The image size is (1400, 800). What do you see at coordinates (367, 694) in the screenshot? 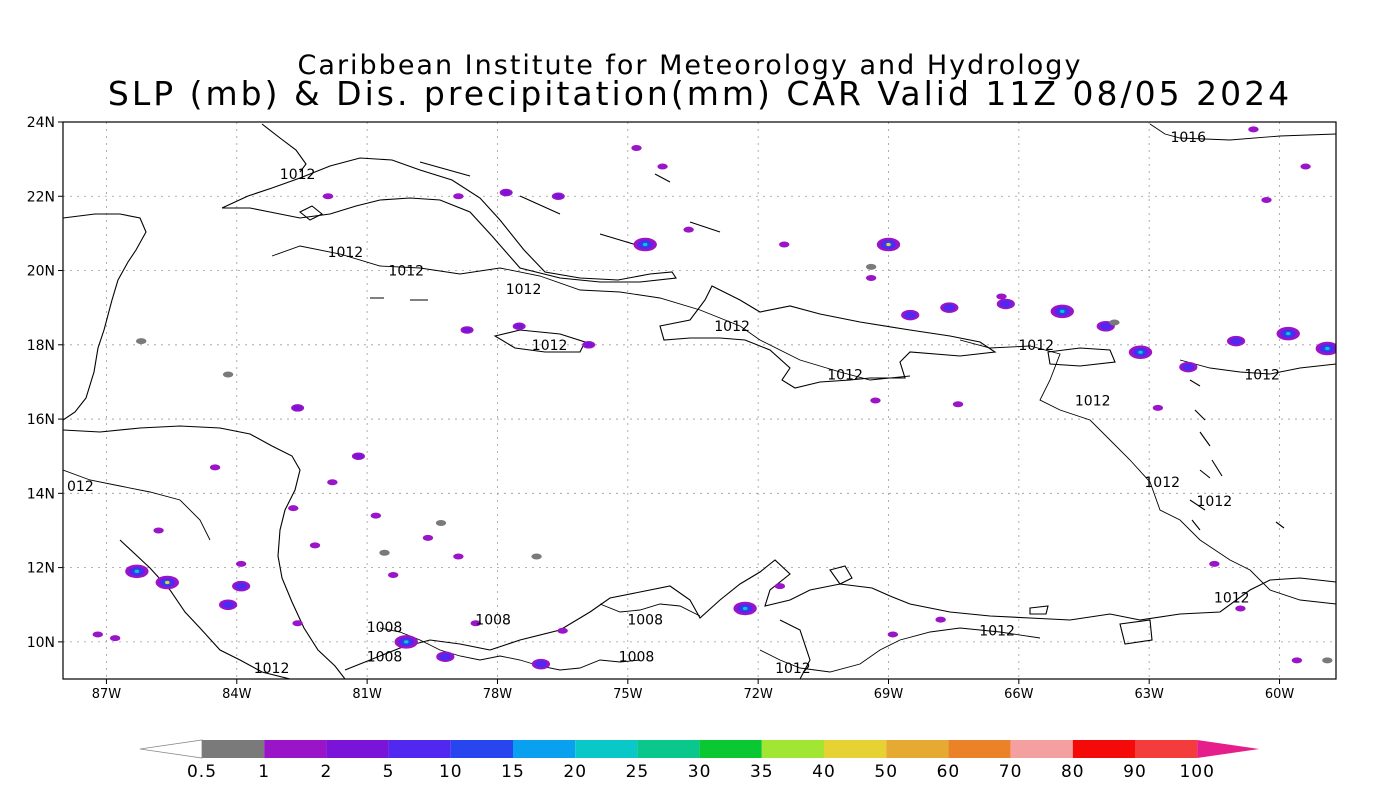
I see `x-tick-label: 81W` at bounding box center [367, 694].